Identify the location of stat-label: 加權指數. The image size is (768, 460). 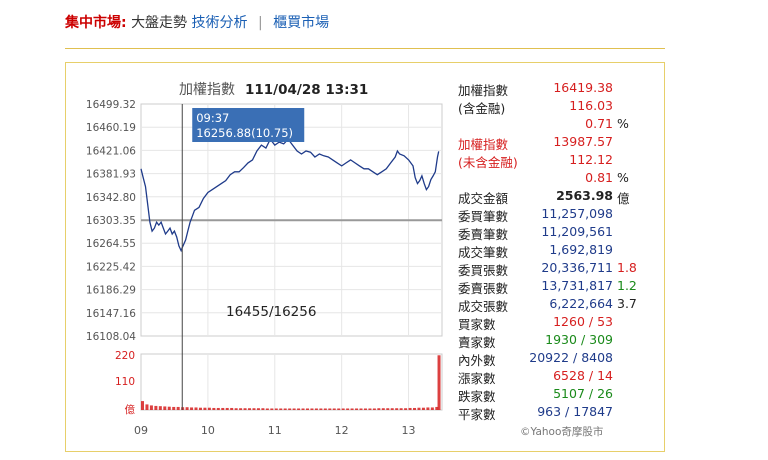
(483, 90).